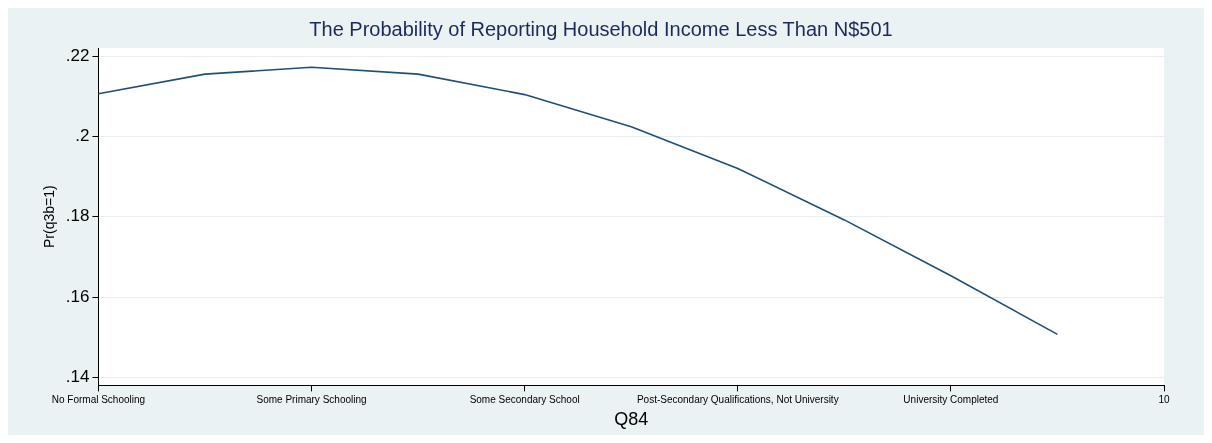 The image size is (1212, 443). Describe the element at coordinates (737, 400) in the screenshot. I see `x-tick-label: Post-Secondary Qualifications, Not University` at that location.